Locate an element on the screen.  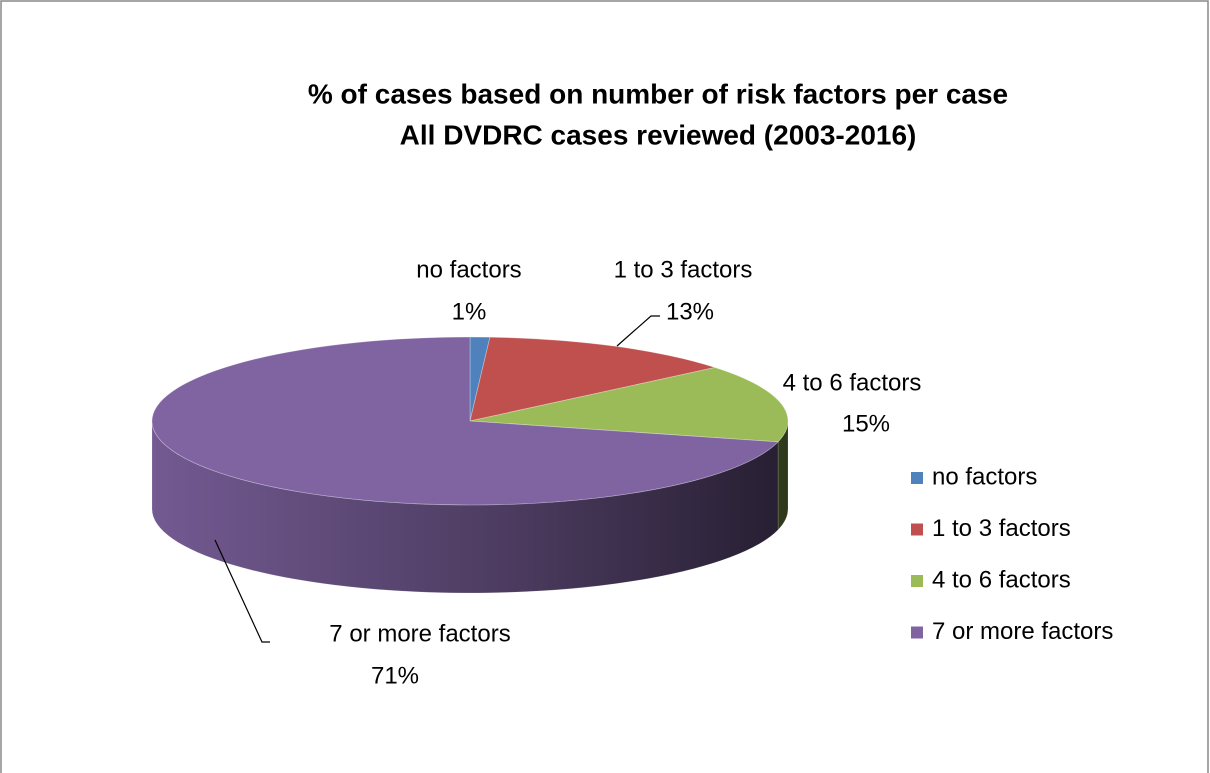
data-label-name: 7 or more factors is located at coordinates (419, 633).